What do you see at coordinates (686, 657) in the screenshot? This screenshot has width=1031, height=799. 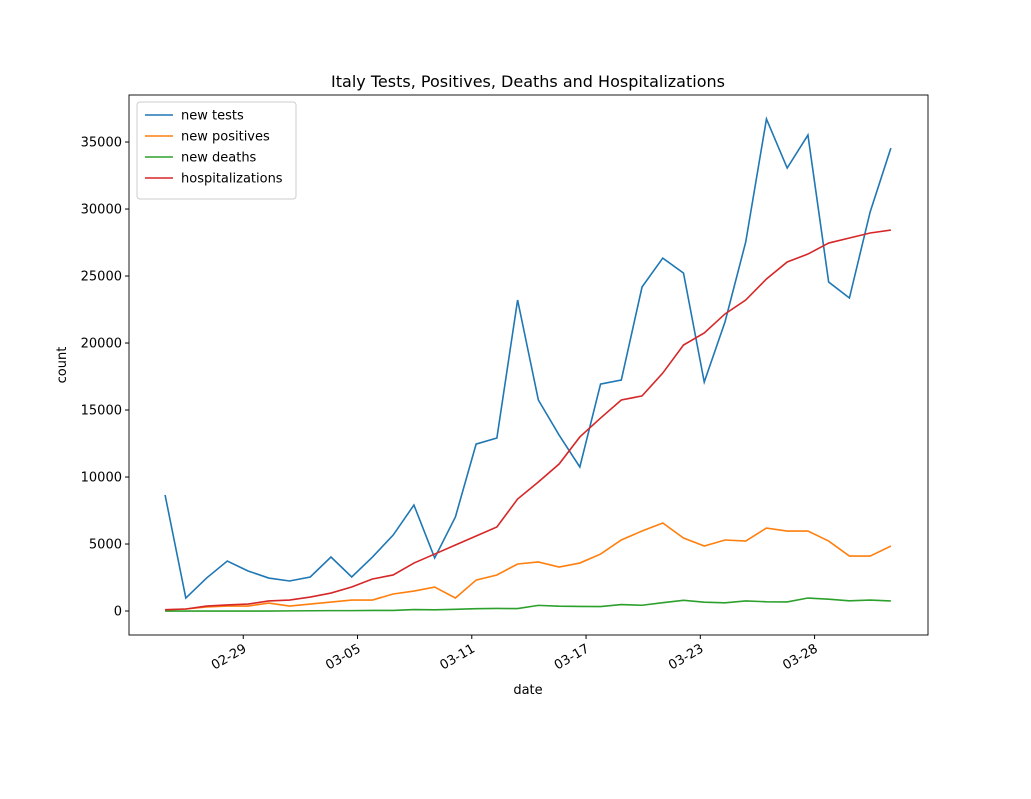 I see `x-tick-label: 03-23` at bounding box center [686, 657].